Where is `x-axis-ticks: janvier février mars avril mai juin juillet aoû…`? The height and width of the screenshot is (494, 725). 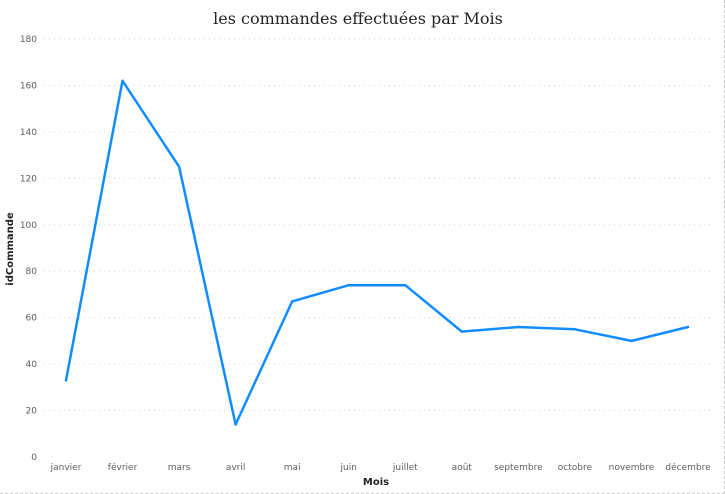 x-axis-ticks: janvier février mars avril mai juin juillet aoû… is located at coordinates (380, 467).